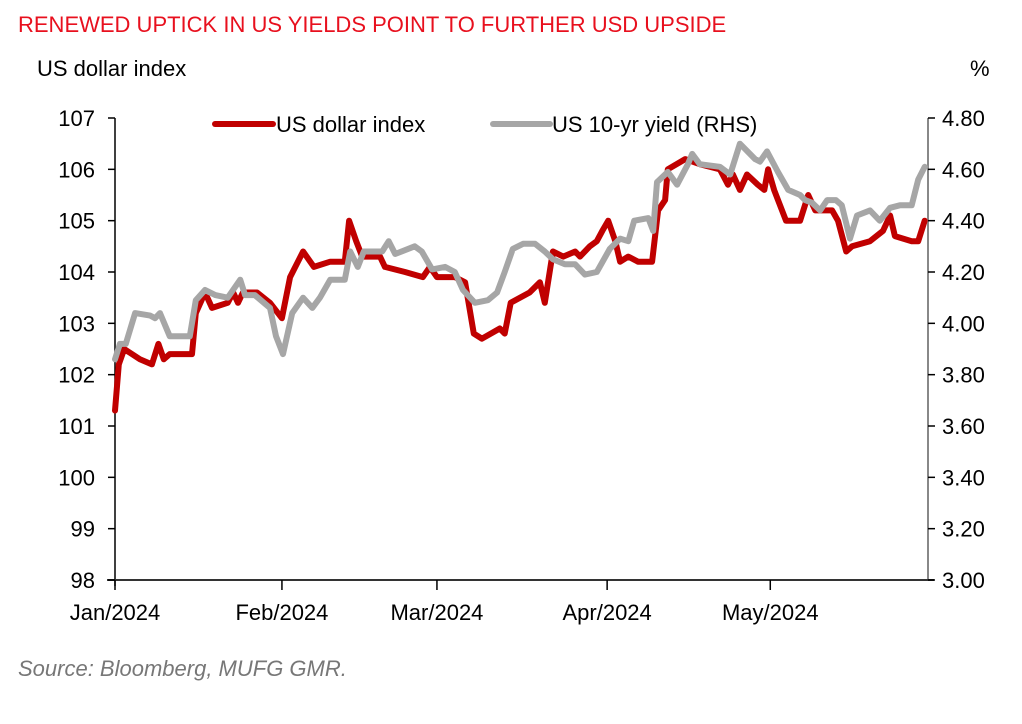 Image resolution: width=1022 pixels, height=724 pixels. What do you see at coordinates (83, 529) in the screenshot?
I see `left-axis-tick-label: 99` at bounding box center [83, 529].